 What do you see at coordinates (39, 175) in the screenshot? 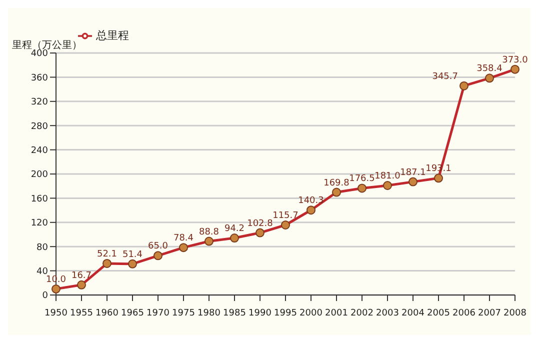
I see `y-tick-label: 200` at bounding box center [39, 175].